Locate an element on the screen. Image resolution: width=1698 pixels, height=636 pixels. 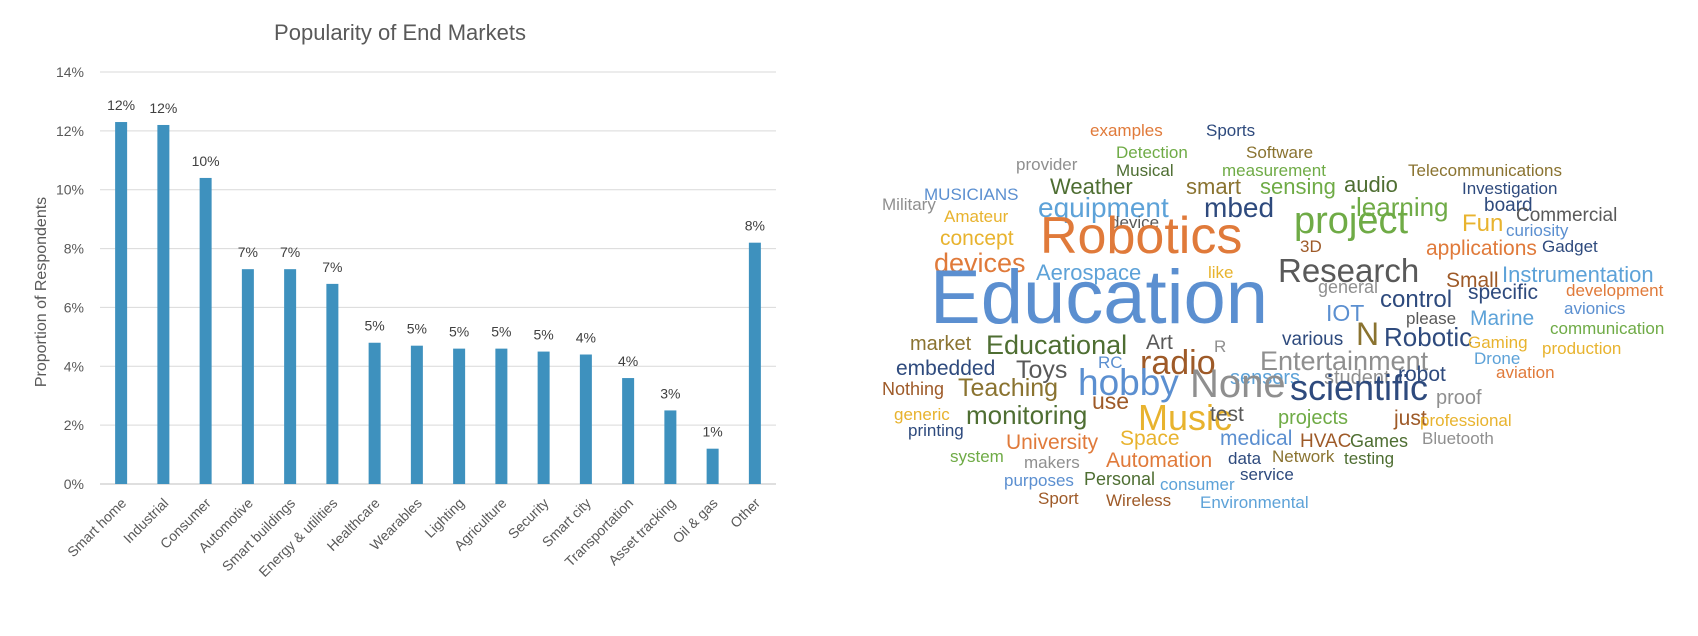
data-label: 3% is located at coordinates (670, 393).